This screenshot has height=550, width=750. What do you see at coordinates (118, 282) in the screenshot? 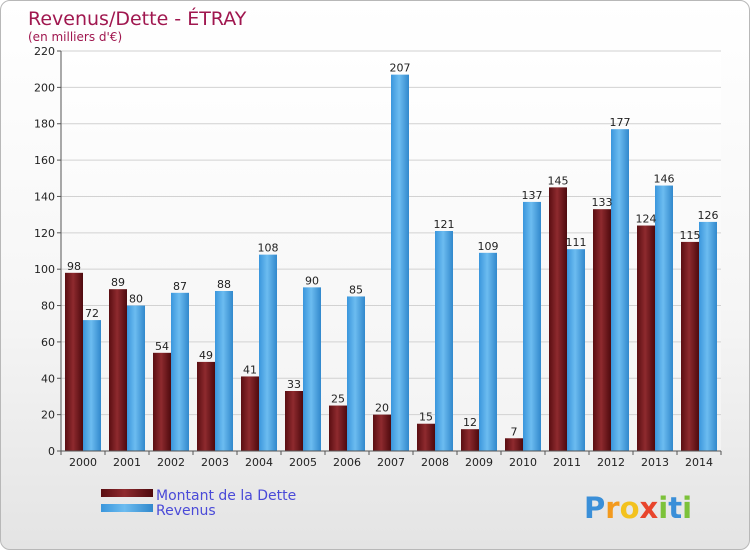
I see `data-label-debt: 89` at bounding box center [118, 282].